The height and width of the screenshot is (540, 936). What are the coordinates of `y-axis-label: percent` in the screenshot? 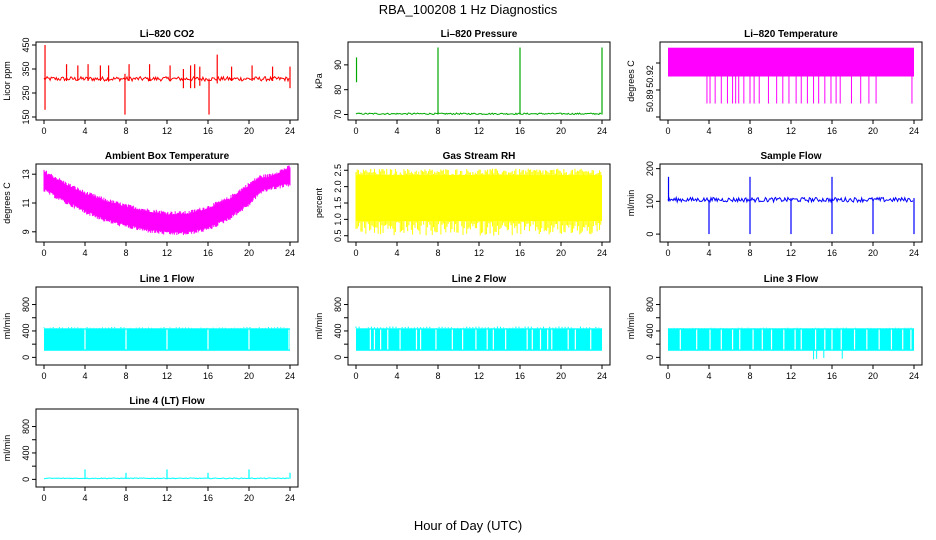 It's located at (319, 202).